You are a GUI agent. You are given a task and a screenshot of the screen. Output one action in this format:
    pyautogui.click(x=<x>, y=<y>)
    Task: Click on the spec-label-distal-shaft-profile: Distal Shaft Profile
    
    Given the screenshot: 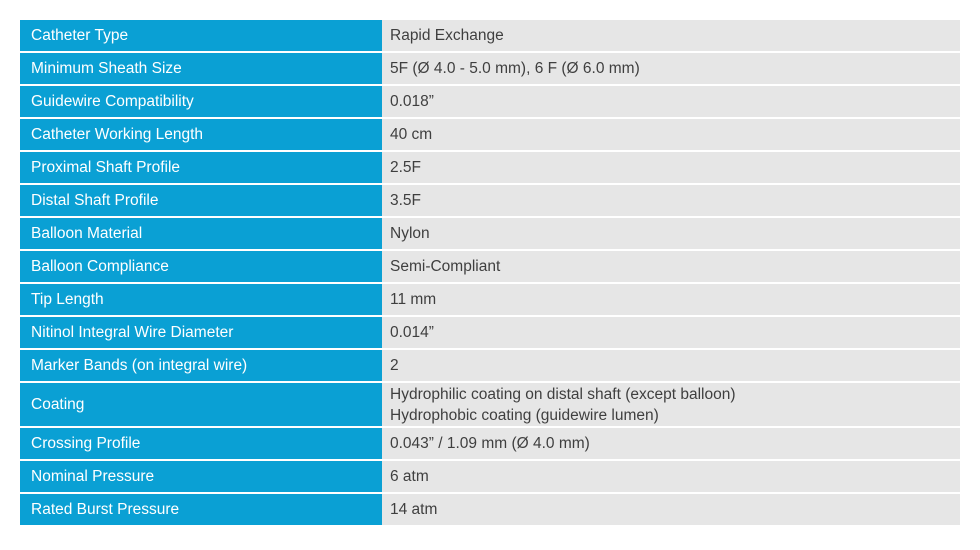 What is the action you would take?
    pyautogui.click(x=201, y=200)
    